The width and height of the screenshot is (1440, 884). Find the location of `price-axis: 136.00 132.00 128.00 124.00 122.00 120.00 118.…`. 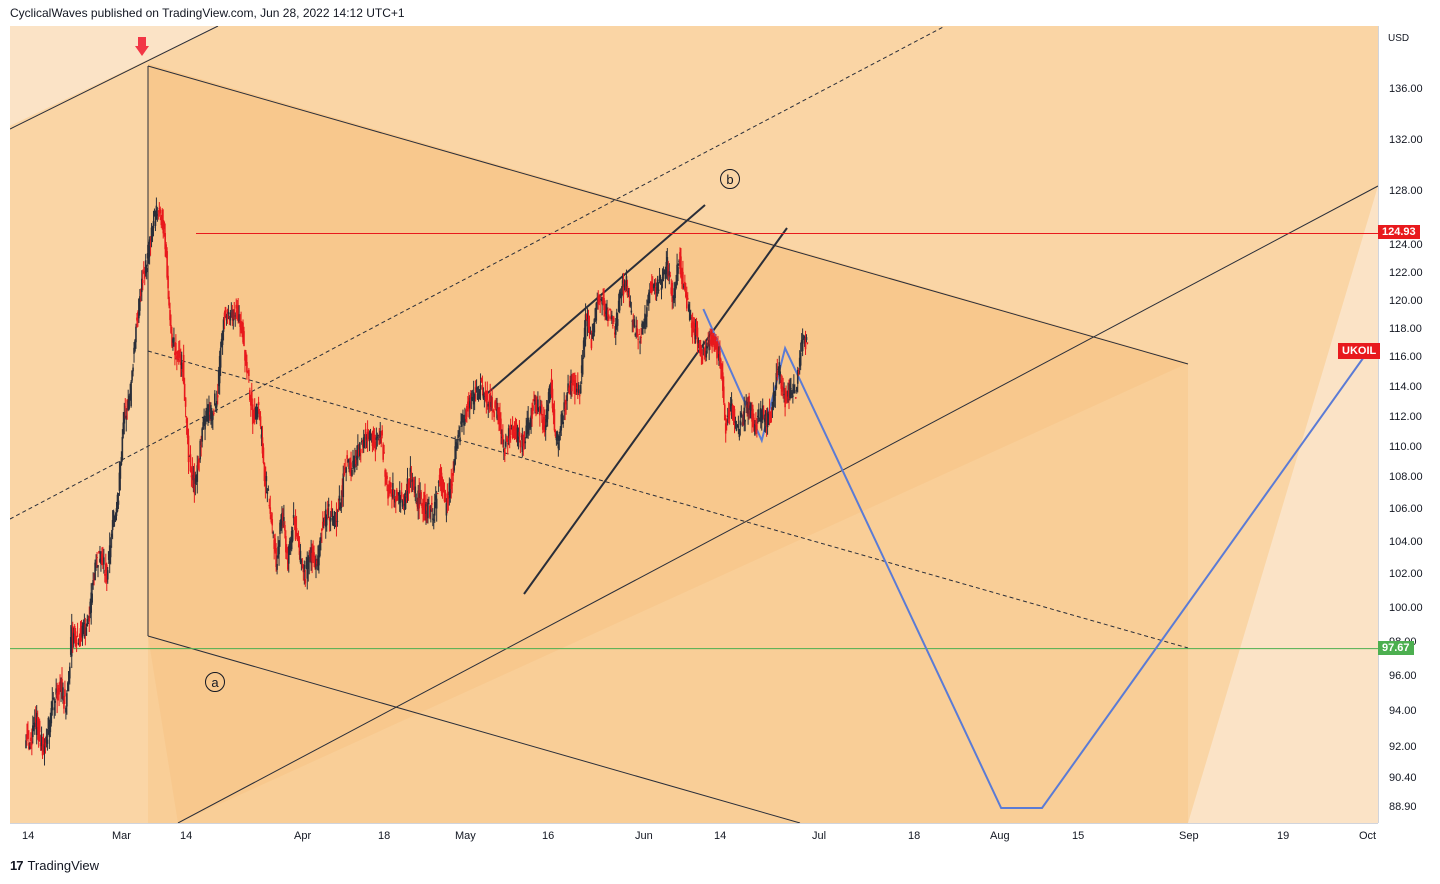

price-axis: 136.00 132.00 128.00 124.00 122.00 120.00 118.… is located at coordinates (1409, 424).